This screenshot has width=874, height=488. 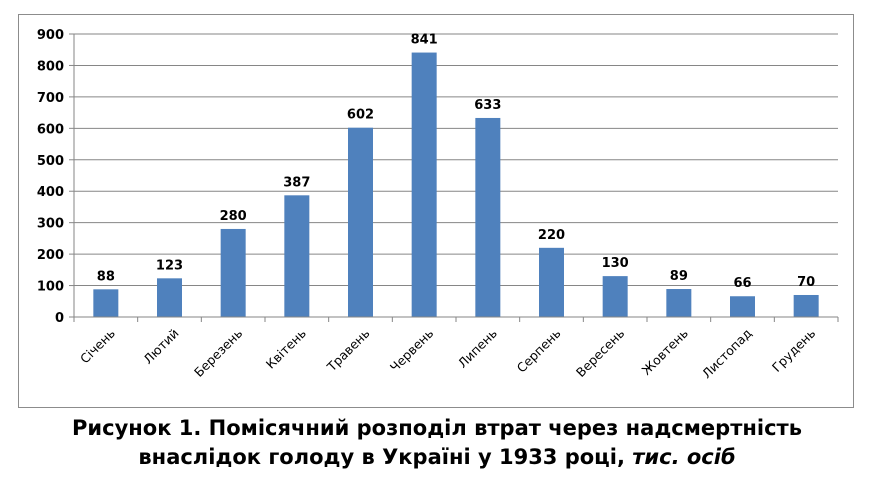 What do you see at coordinates (233, 216) in the screenshot?
I see `data-label: 280` at bounding box center [233, 216].